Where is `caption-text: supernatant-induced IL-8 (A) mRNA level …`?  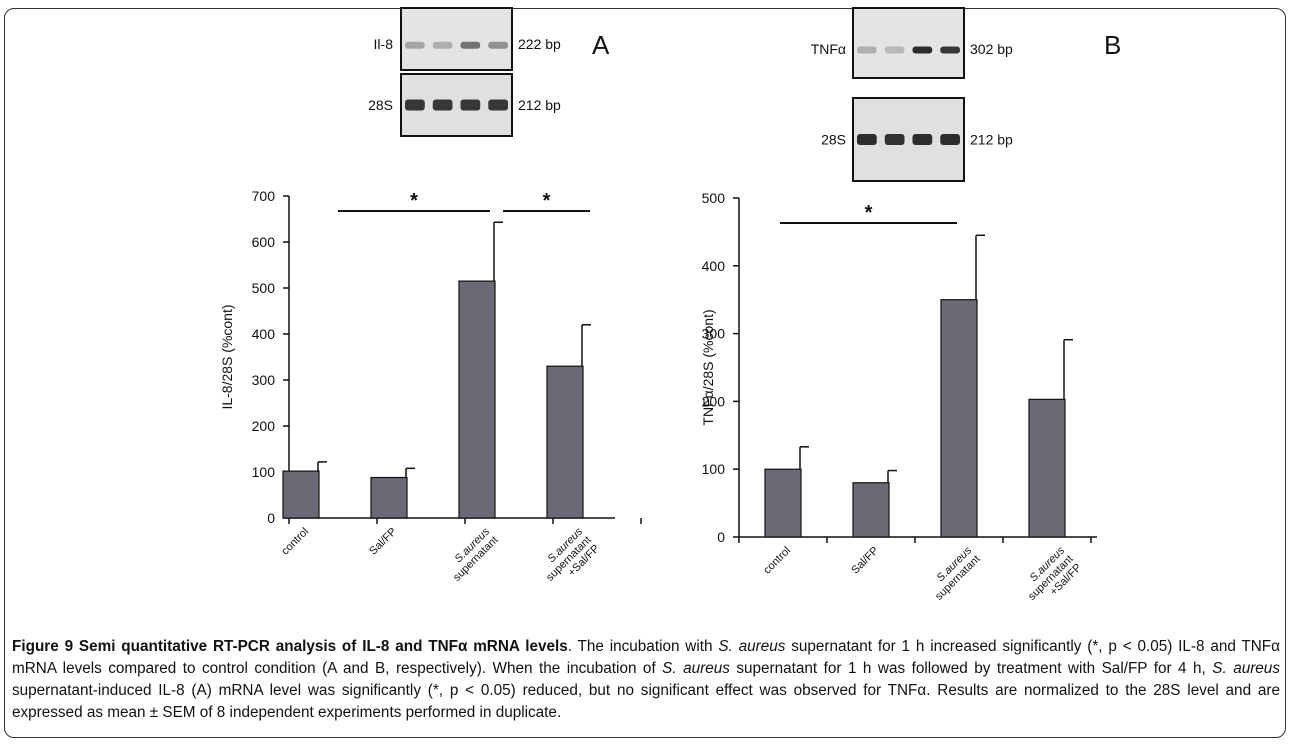 caption-text: supernatant-induced IL-8 (A) mRNA level … is located at coordinates (646, 701).